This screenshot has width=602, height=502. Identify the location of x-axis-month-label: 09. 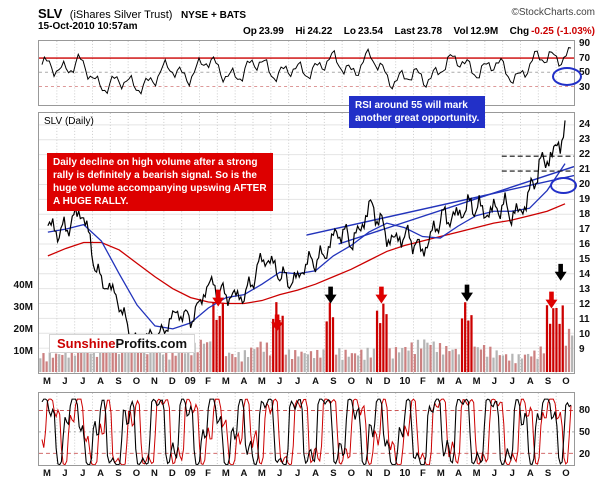
(190, 473).